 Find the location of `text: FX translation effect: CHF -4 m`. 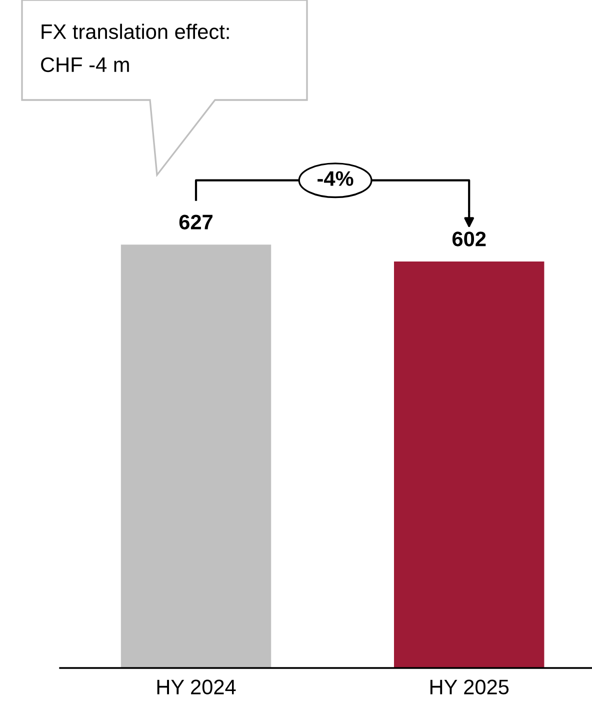

text: FX translation effect: CHF -4 m is located at coordinates (135, 48).